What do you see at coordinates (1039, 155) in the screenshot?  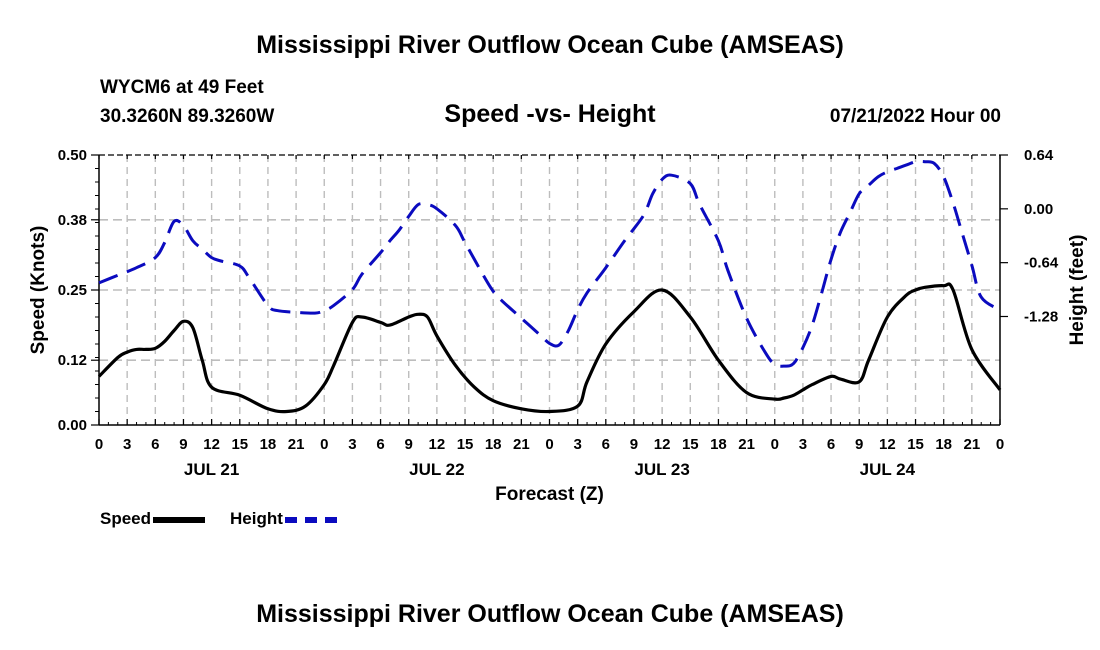 I see `y-right-tick-label: 0.64` at bounding box center [1039, 155].